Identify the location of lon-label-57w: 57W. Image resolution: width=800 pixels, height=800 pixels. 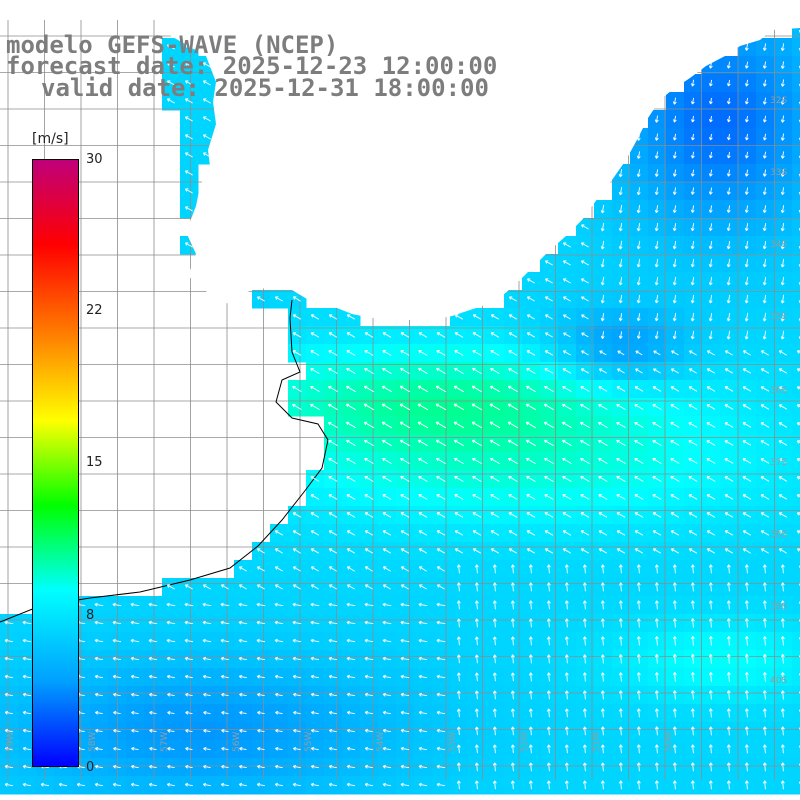
(165, 741).